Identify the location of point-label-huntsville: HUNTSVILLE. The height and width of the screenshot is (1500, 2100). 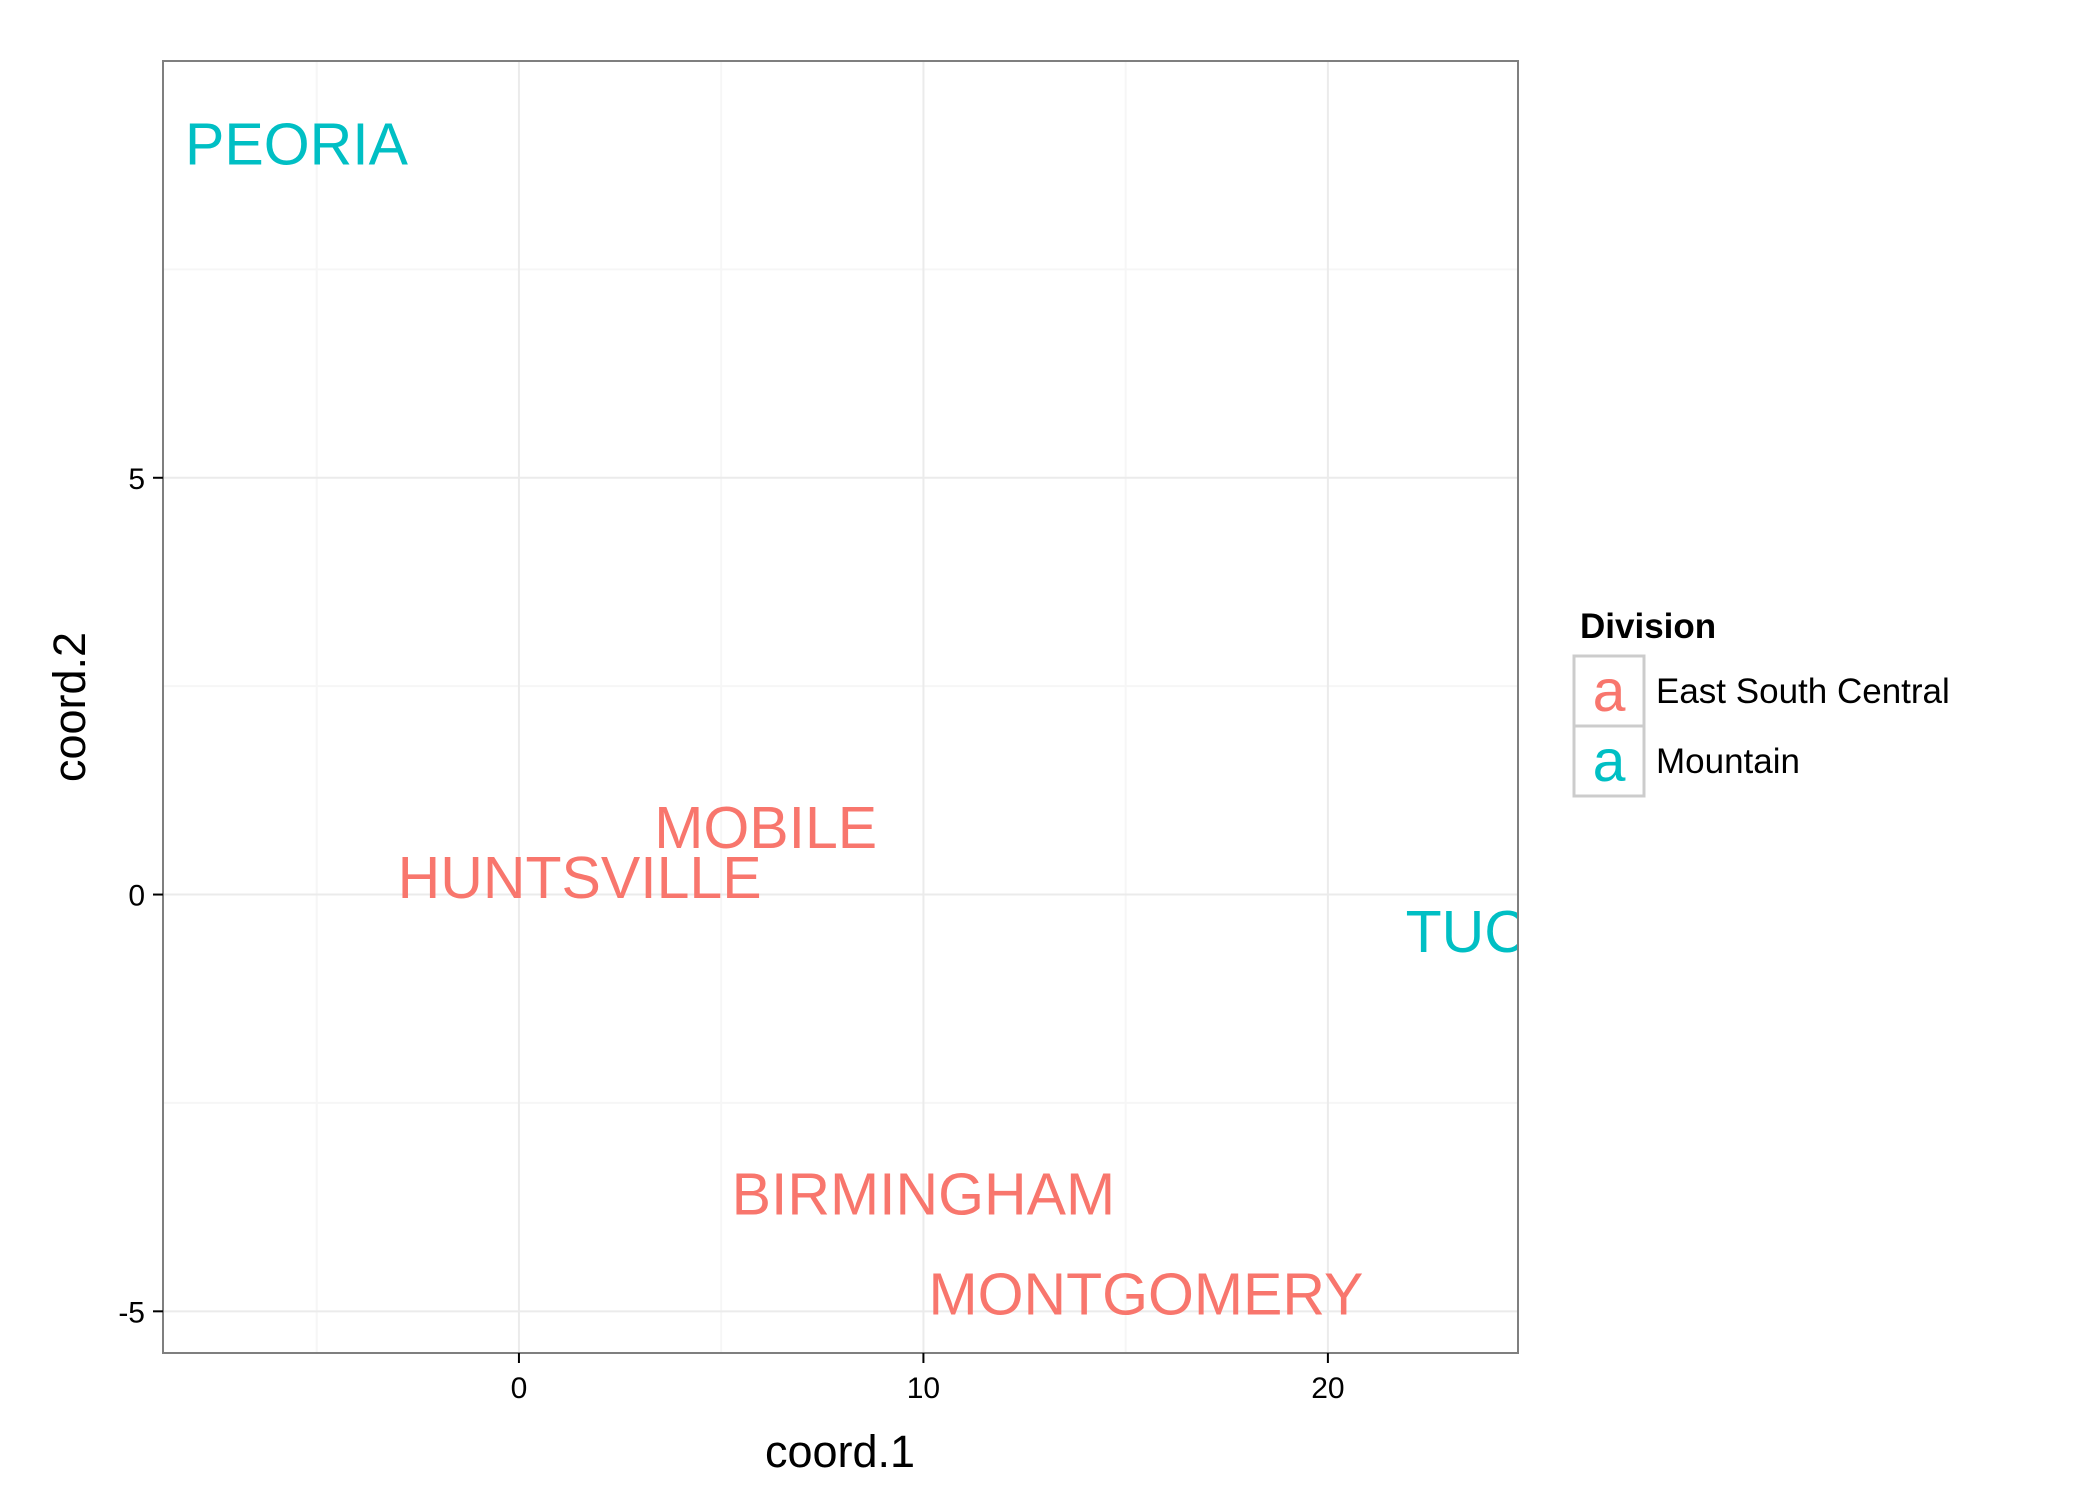
(580, 878).